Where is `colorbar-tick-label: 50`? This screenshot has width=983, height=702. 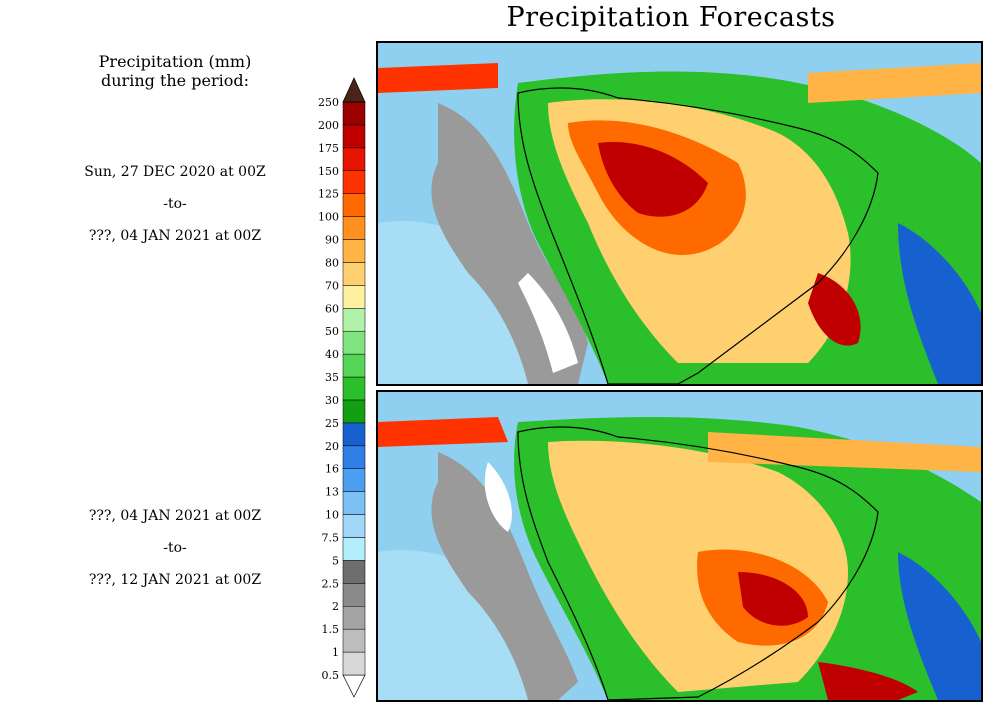 colorbar-tick-label: 50 is located at coordinates (332, 331).